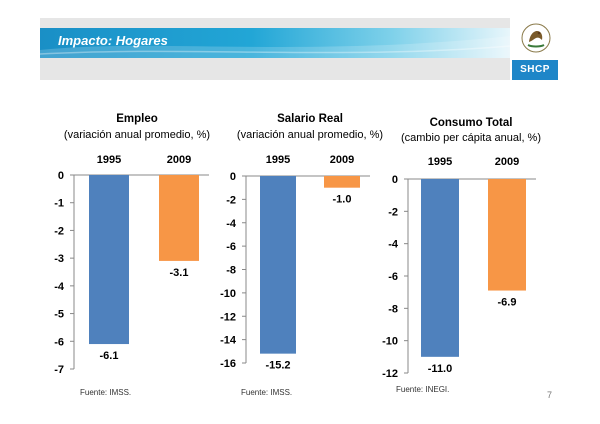  Describe the element at coordinates (507, 303) in the screenshot. I see `data-label: -6.9` at that location.